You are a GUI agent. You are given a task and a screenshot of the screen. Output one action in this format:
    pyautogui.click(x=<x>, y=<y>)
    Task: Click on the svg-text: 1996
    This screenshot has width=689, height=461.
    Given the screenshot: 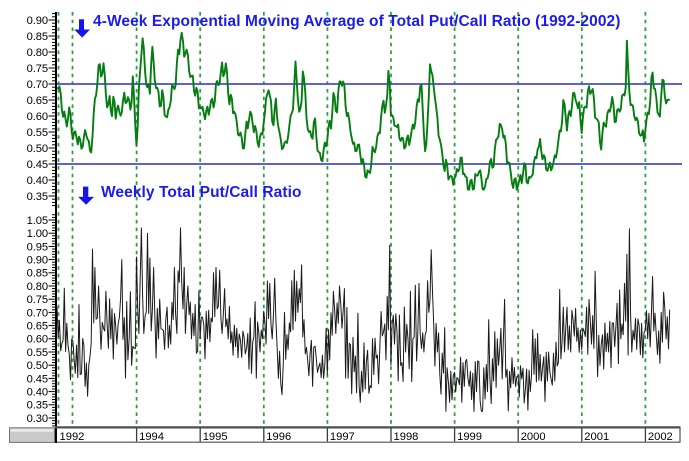 What is the action you would take?
    pyautogui.click(x=278, y=437)
    